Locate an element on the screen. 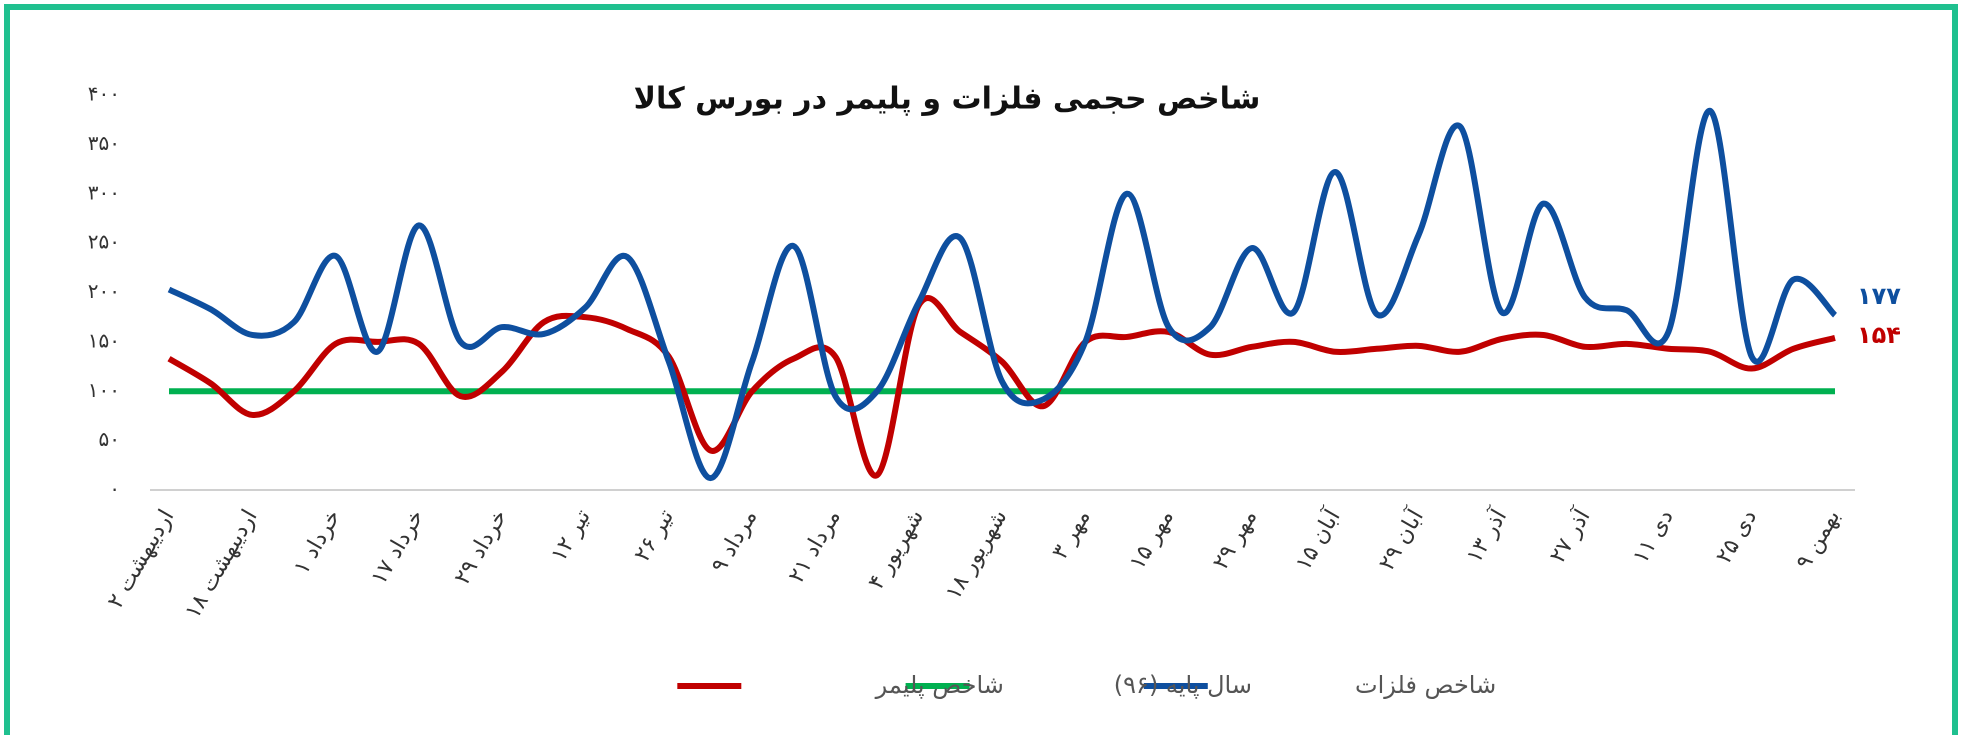 The width and height of the screenshot is (1962, 735). chart-title: شاخص حجمی فلزات و پلیمر در بورس کالا is located at coordinates (947, 99).